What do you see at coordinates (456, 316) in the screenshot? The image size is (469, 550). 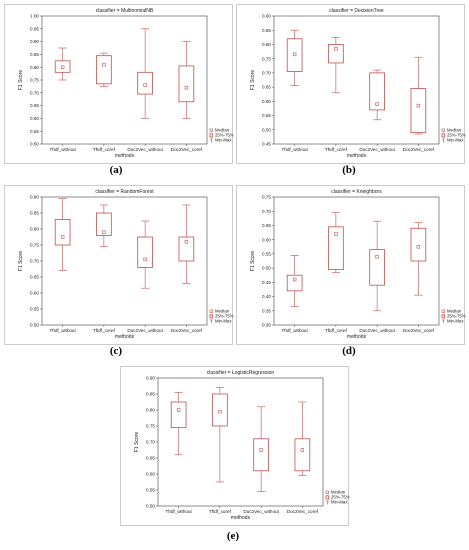 I see `legend-iqr-label: 25%-75%` at bounding box center [456, 316].